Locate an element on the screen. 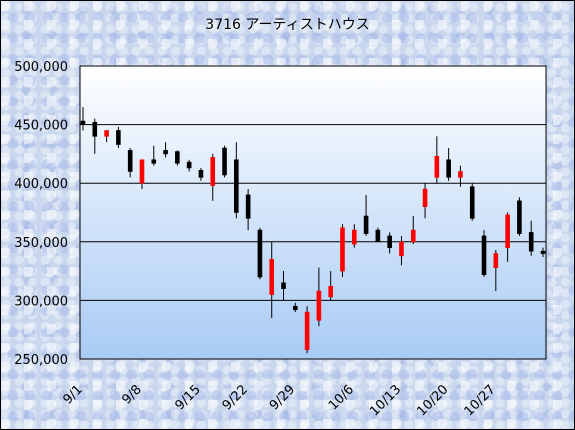 This screenshot has height=430, width=575. x-tick-label: 10/20 is located at coordinates (432, 400).